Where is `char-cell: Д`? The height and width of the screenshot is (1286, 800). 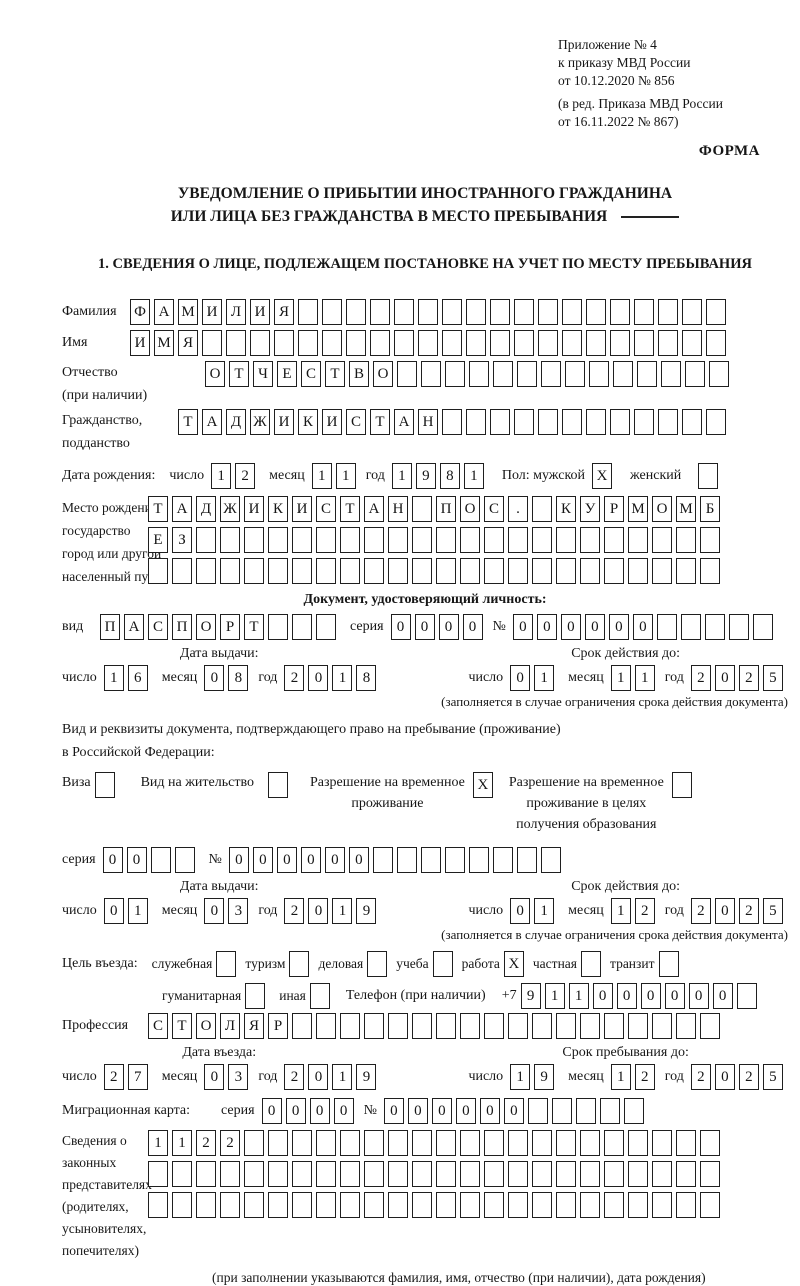 char-cell: Д is located at coordinates (236, 422).